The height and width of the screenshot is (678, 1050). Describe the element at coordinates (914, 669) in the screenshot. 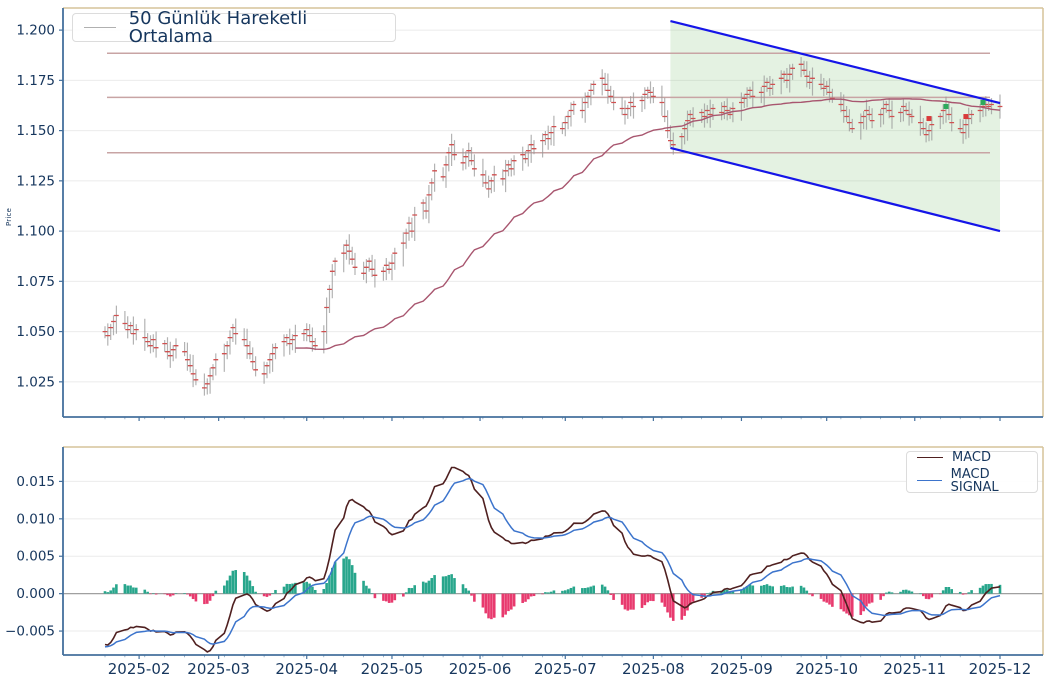

I see `svg-text: 2025-11` at that location.